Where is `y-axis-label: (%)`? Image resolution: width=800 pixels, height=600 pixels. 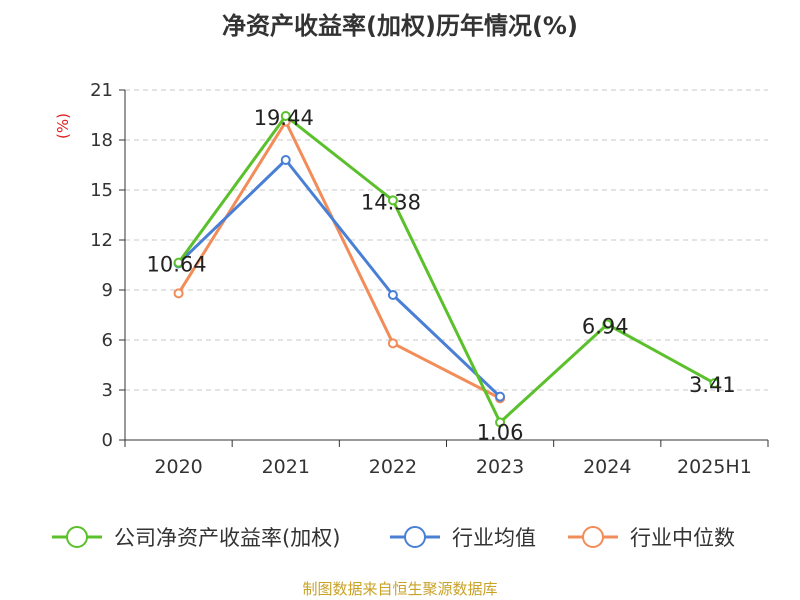 y-axis-label: (%) is located at coordinates (63, 126).